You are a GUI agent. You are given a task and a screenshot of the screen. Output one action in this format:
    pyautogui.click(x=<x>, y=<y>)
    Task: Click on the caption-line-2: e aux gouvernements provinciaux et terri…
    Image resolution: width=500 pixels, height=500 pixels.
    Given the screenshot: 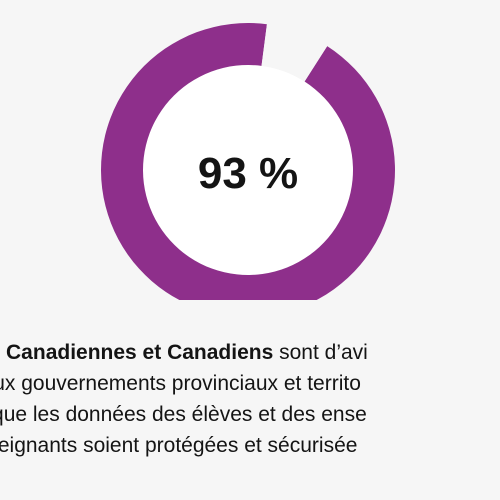 What is the action you would take?
    pyautogui.click(x=180, y=383)
    